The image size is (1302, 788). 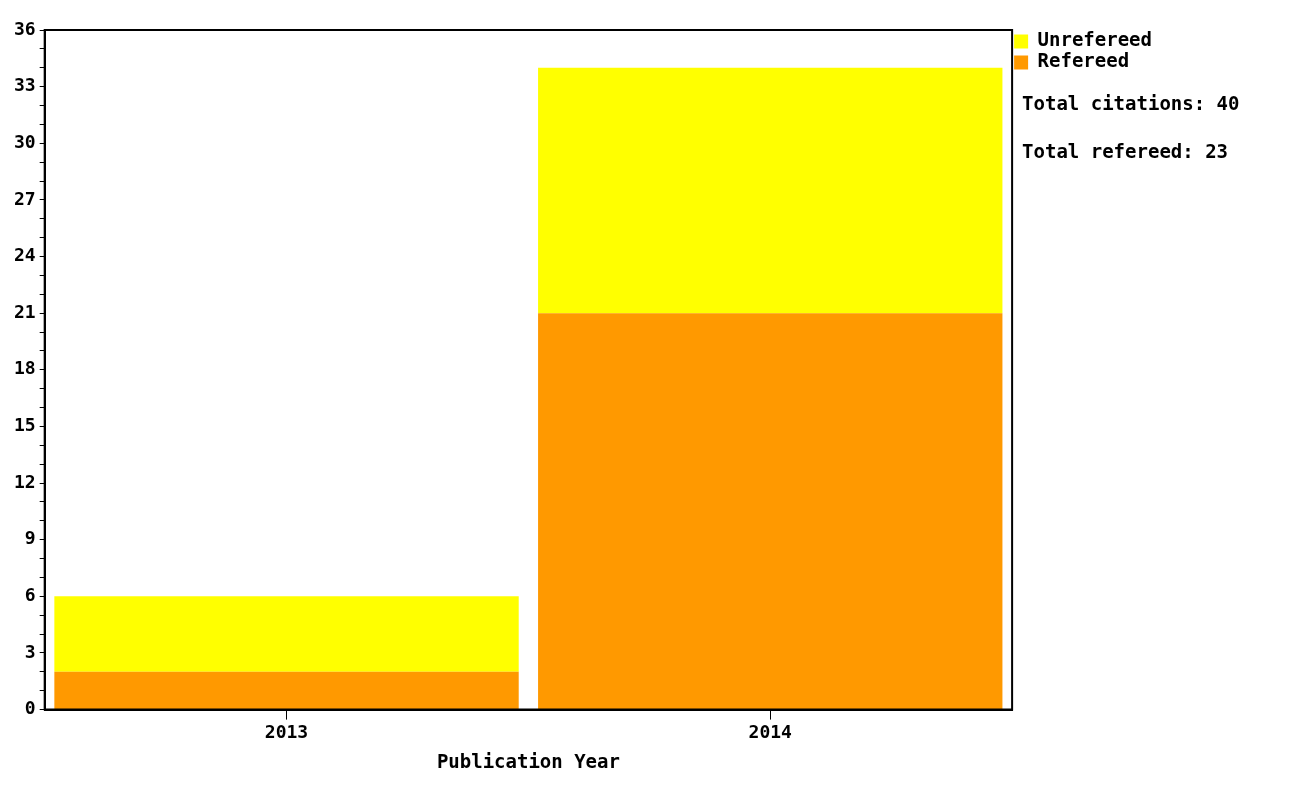 What do you see at coordinates (24, 85) in the screenshot?
I see `y-tick-label: 33` at bounding box center [24, 85].